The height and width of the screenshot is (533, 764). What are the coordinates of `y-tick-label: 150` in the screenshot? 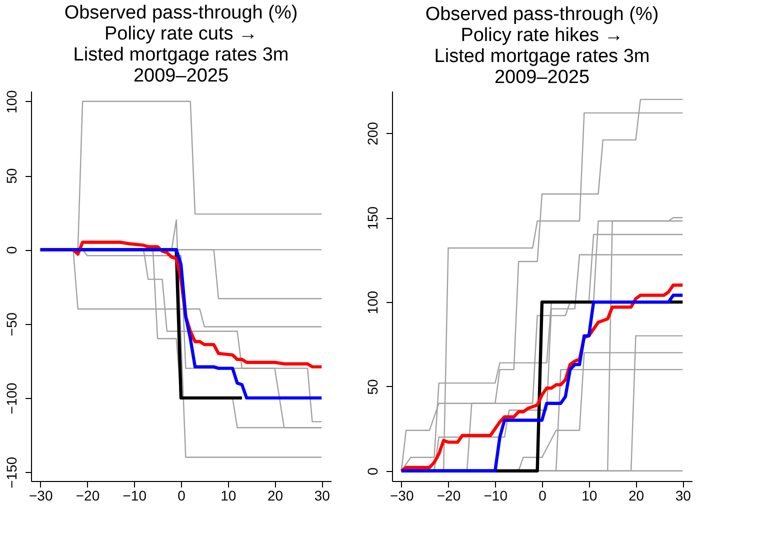 It's located at (372, 218).